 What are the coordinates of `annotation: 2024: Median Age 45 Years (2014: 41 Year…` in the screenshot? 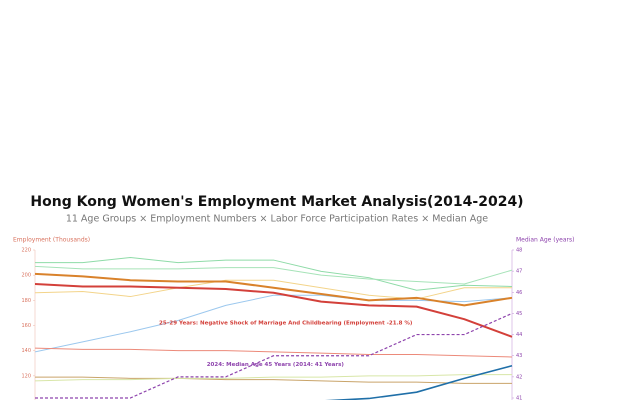 It's located at (276, 365).